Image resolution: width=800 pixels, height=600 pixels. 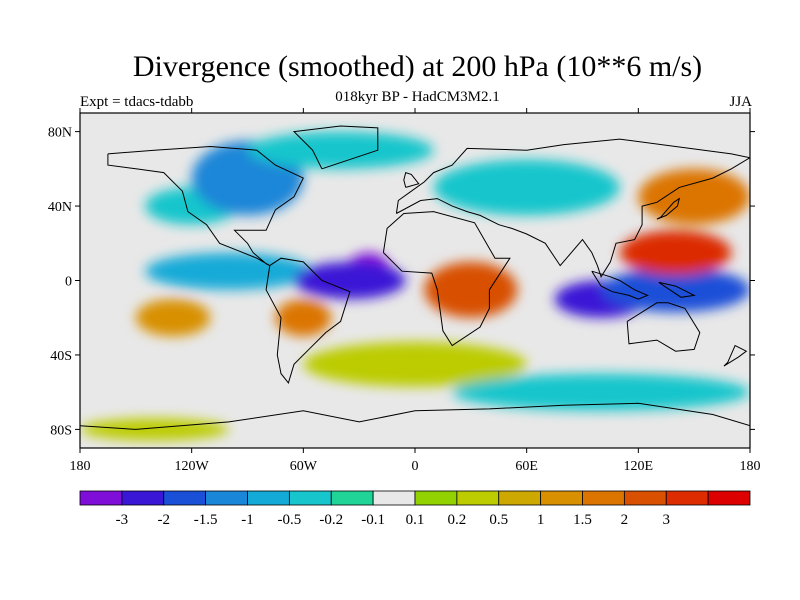 What do you see at coordinates (206, 520) in the screenshot?
I see `colorbar-label: -1.5` at bounding box center [206, 520].